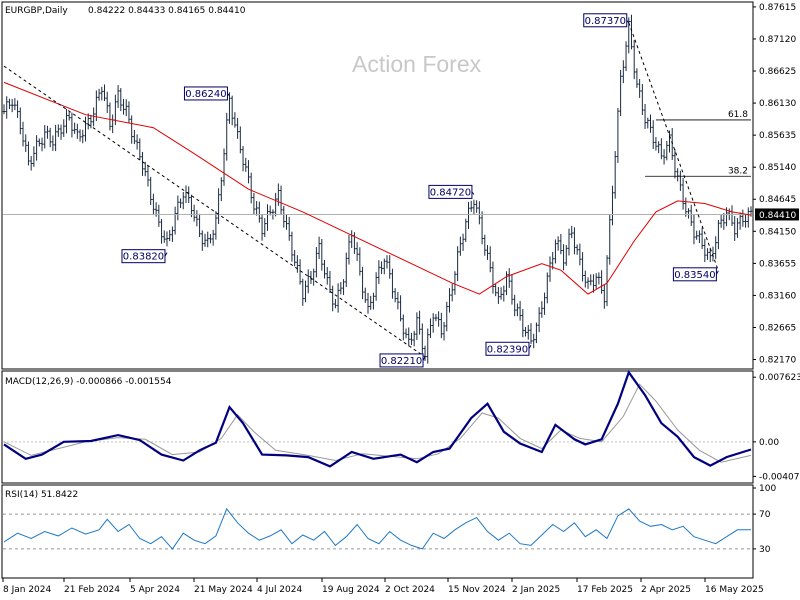  Describe the element at coordinates (205, 94) in the screenshot. I see `swing-label-text: 0.86240` at that location.